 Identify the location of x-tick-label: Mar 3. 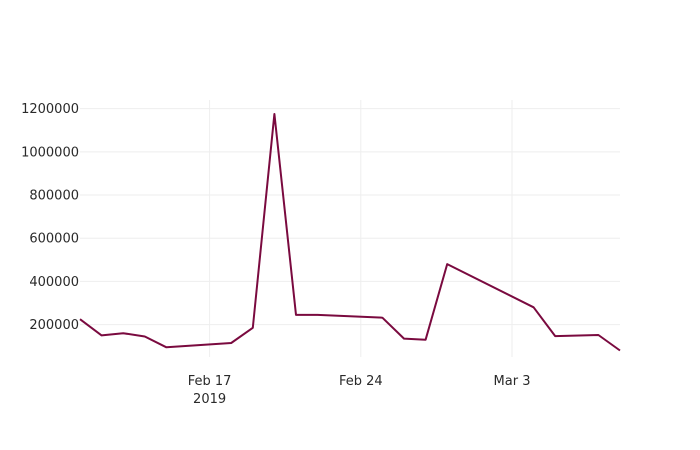
(512, 381).